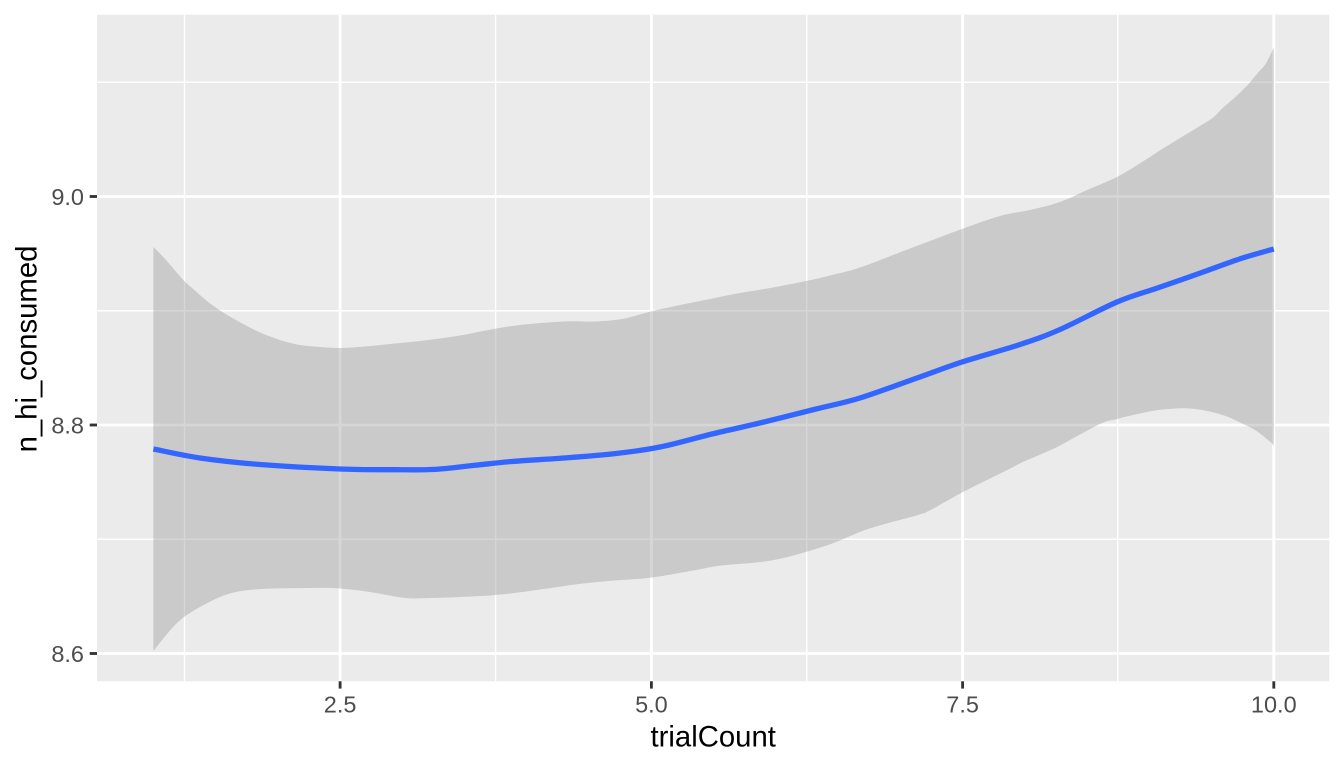  What do you see at coordinates (67, 425) in the screenshot?
I see `svg-text: 8.8` at bounding box center [67, 425].